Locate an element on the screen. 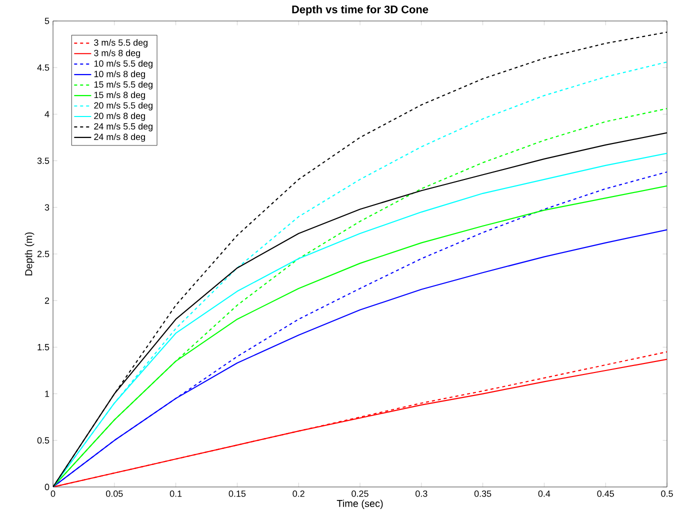 This screenshot has height=531, width=674. legend-label: 15 m/s 5.5 deg is located at coordinates (123, 85).